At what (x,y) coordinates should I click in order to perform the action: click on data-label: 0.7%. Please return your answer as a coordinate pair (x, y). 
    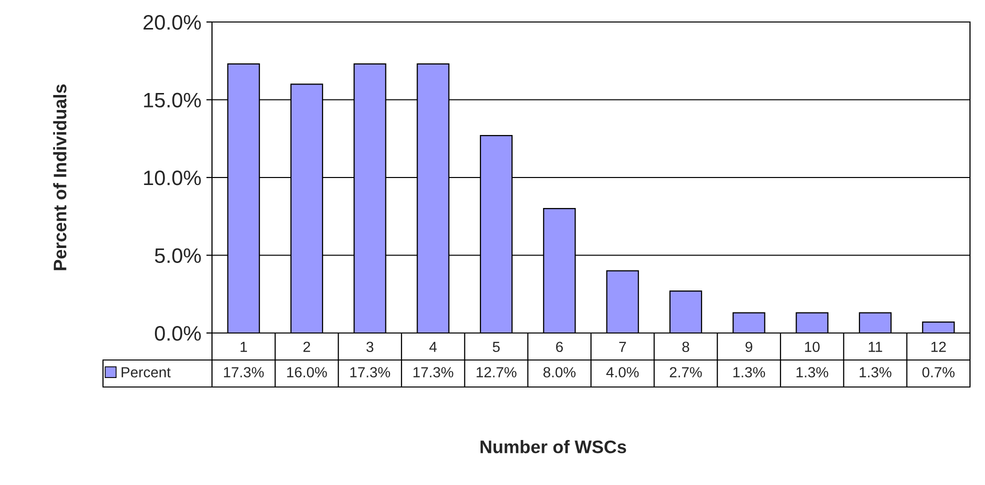
    Looking at the image, I should click on (938, 372).